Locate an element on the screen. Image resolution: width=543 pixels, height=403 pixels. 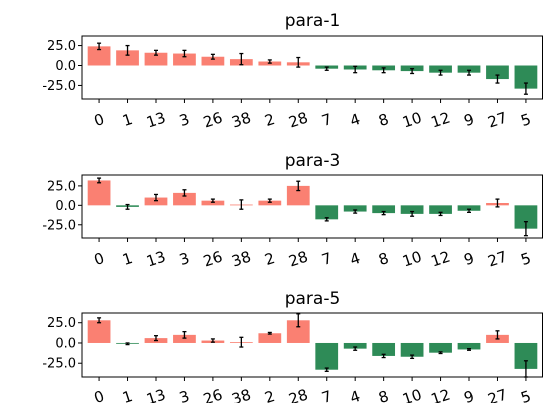
xtick-label: 27 is located at coordinates (498, 119).